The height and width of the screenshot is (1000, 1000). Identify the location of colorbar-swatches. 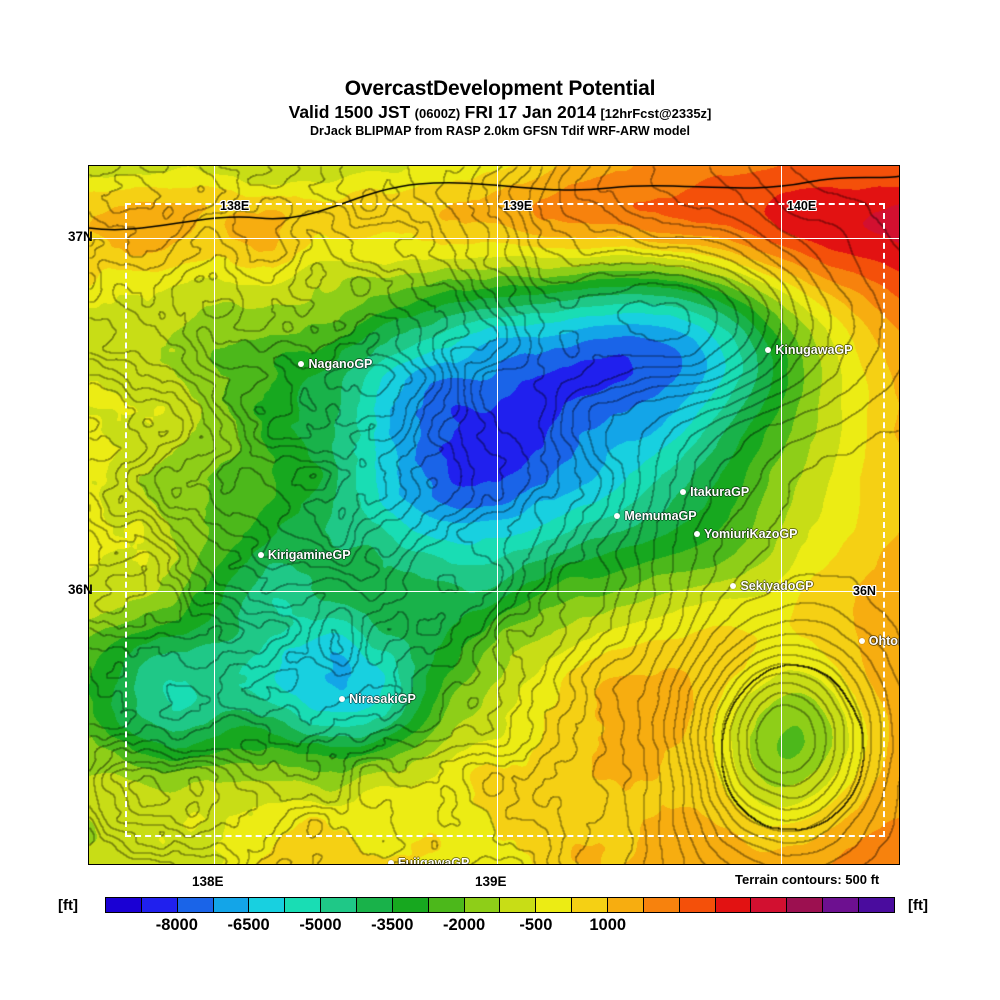
(500, 905).